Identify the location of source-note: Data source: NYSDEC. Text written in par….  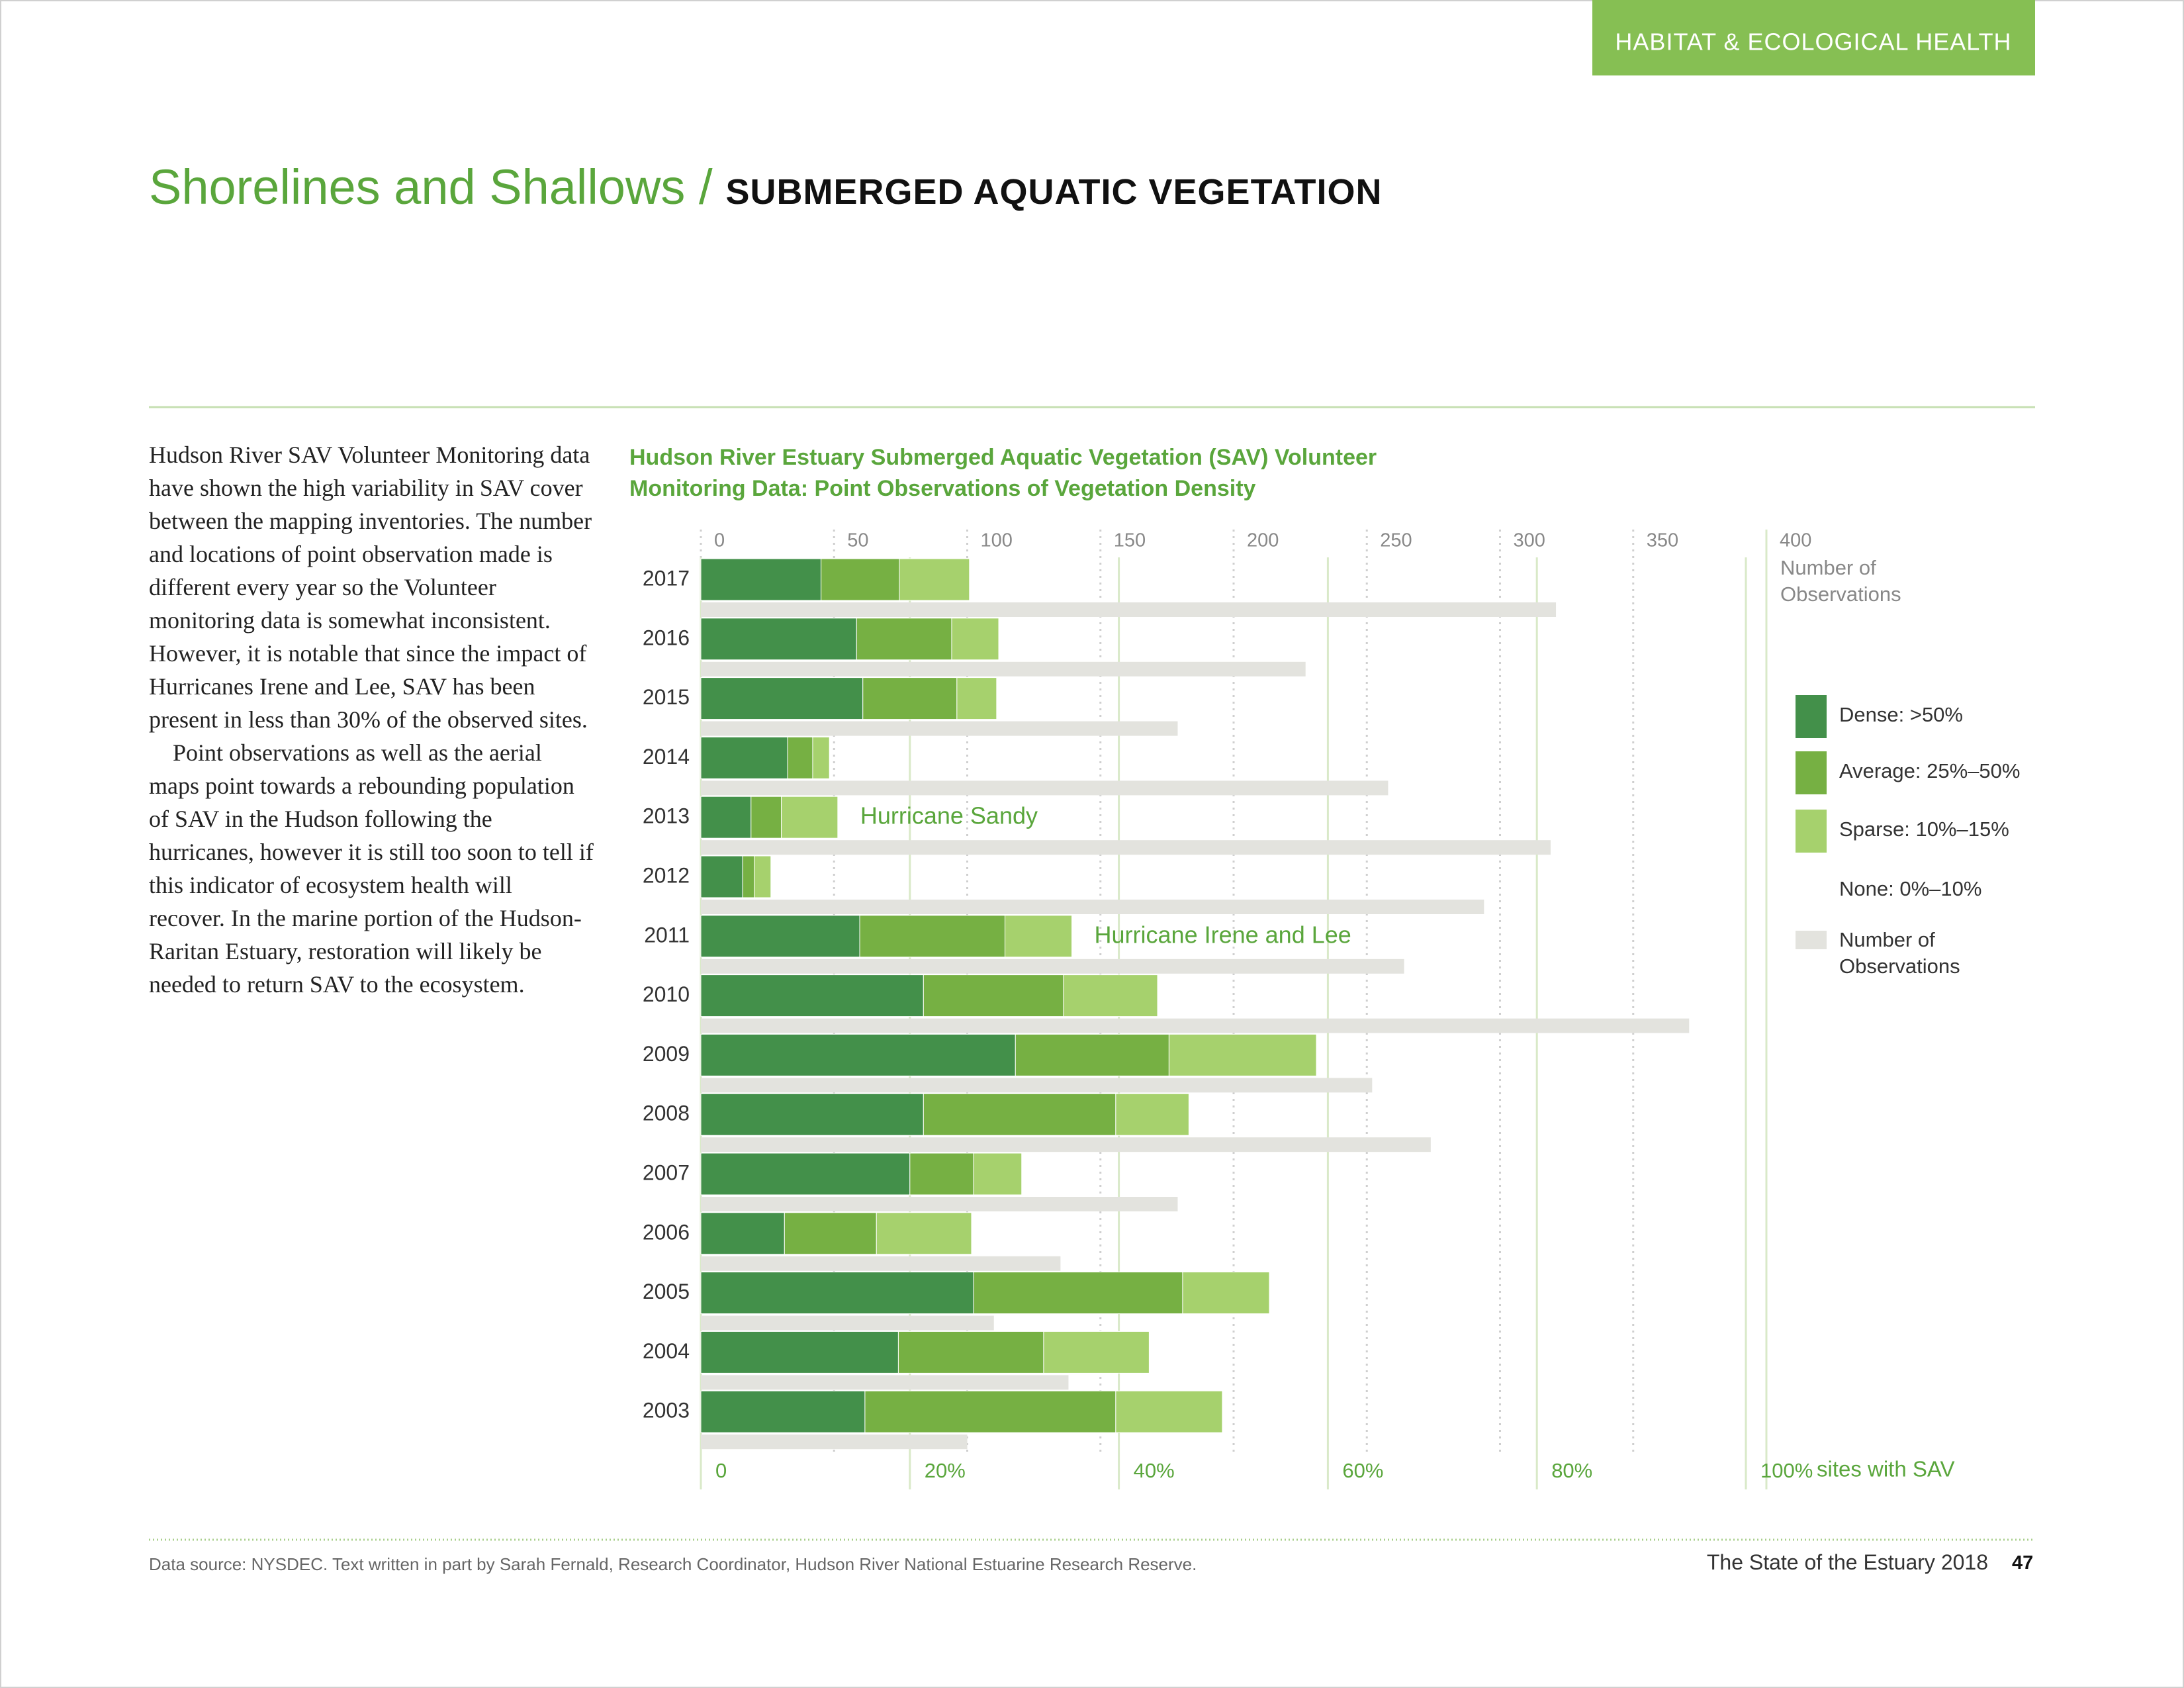
(673, 1564).